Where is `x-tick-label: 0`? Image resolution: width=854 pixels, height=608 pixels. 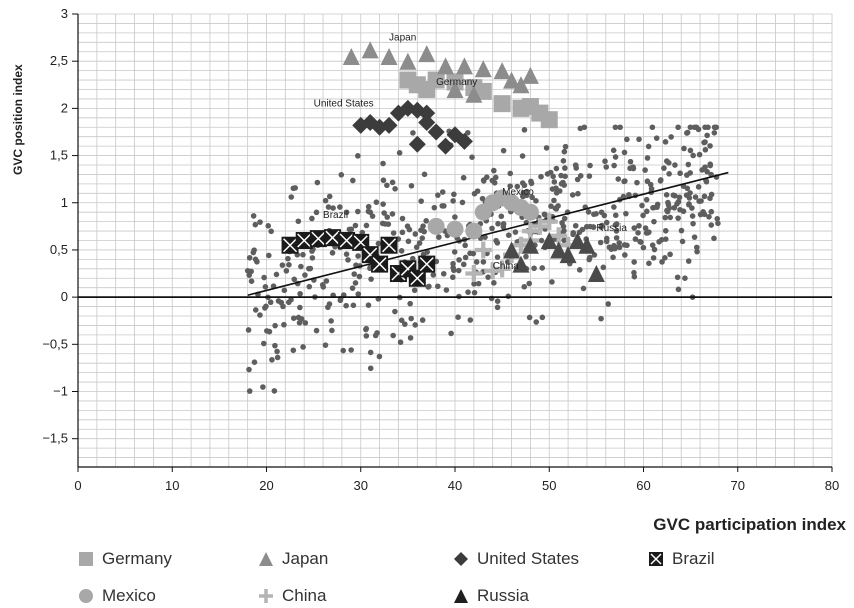 x-tick-label: 0 is located at coordinates (77, 485).